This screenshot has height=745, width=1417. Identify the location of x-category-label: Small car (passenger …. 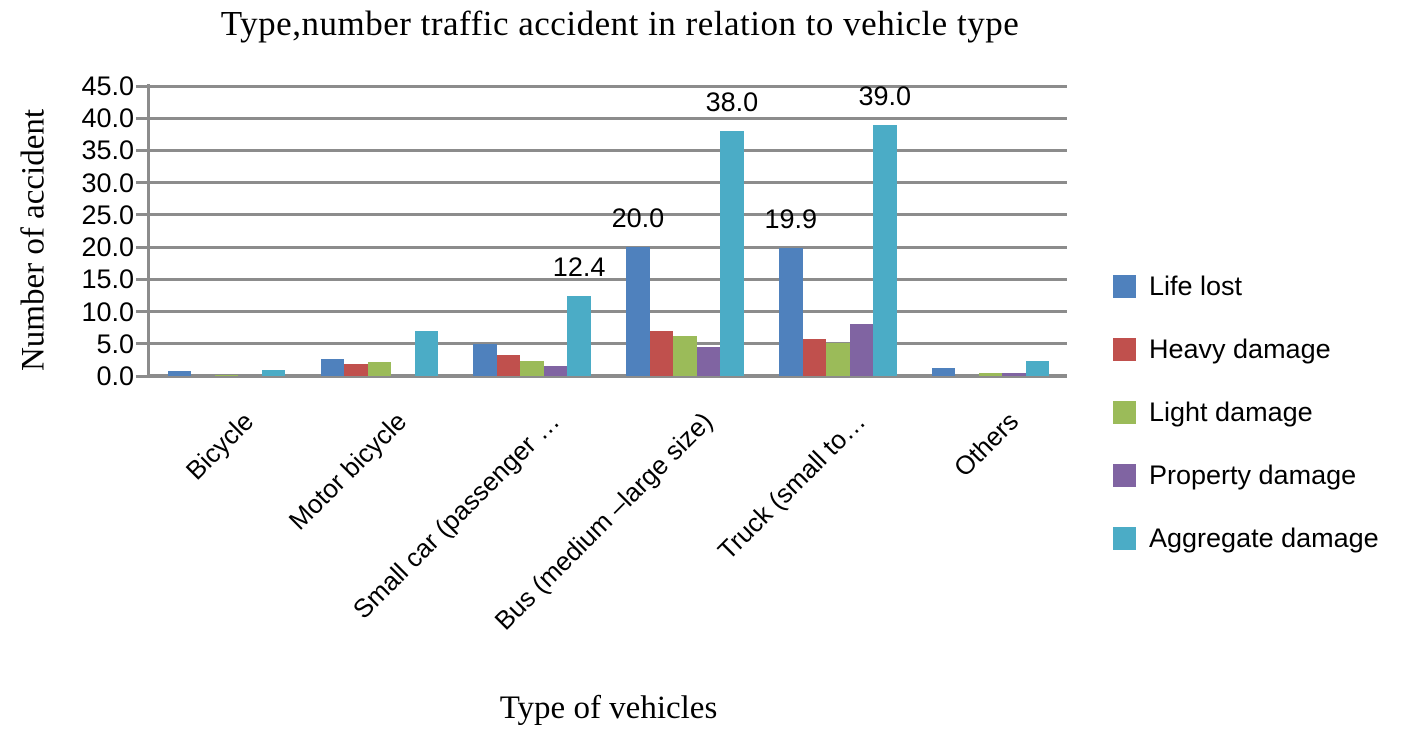
(456, 515).